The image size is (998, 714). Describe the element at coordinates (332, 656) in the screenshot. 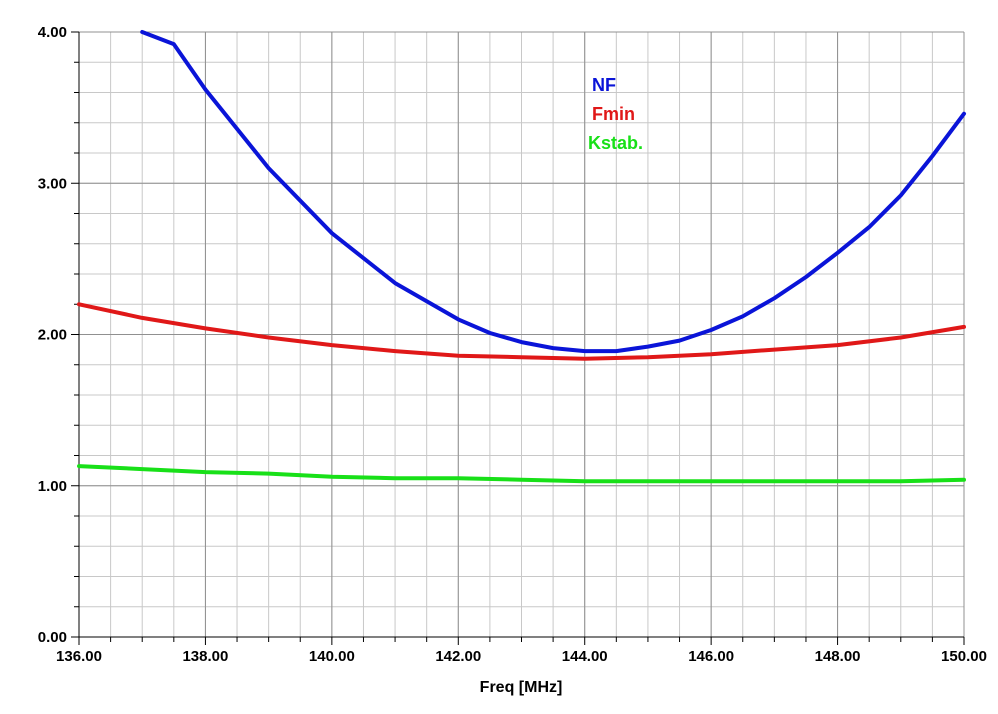

I see `x-tick-label: 140.00` at that location.